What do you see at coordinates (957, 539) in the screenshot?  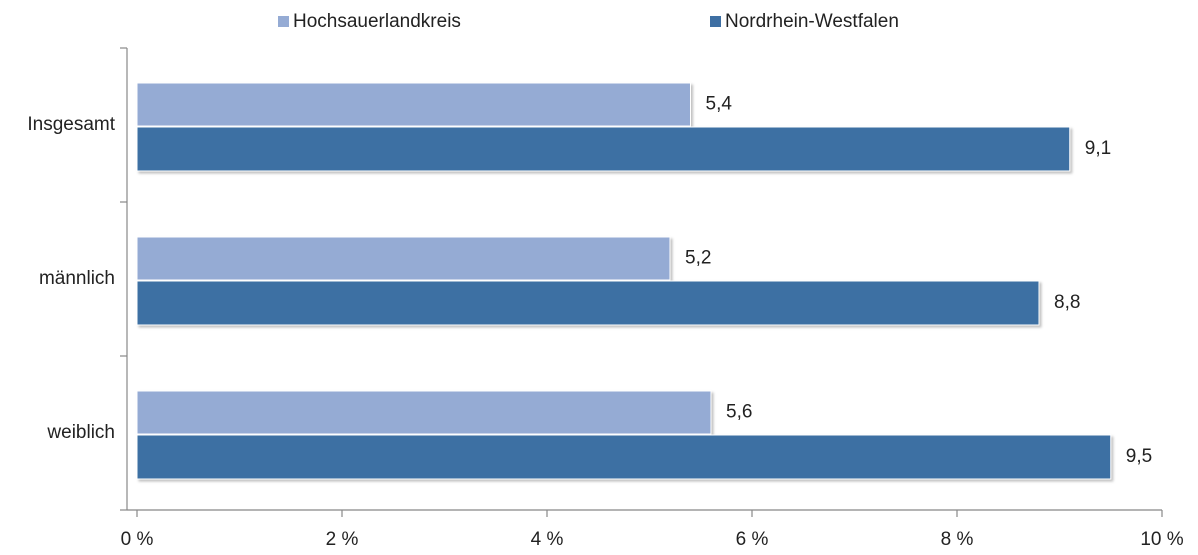 I see `x-tick-label: 8 %` at bounding box center [957, 539].